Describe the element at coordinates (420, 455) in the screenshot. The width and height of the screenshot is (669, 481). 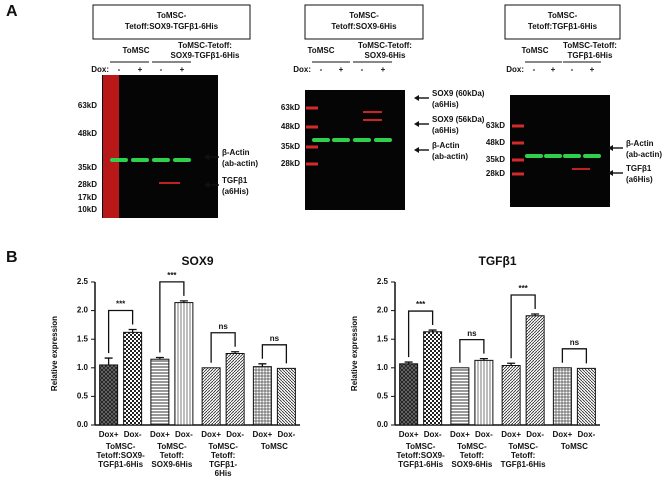
I see `group-label: Tetoff:SOX9-` at that location.